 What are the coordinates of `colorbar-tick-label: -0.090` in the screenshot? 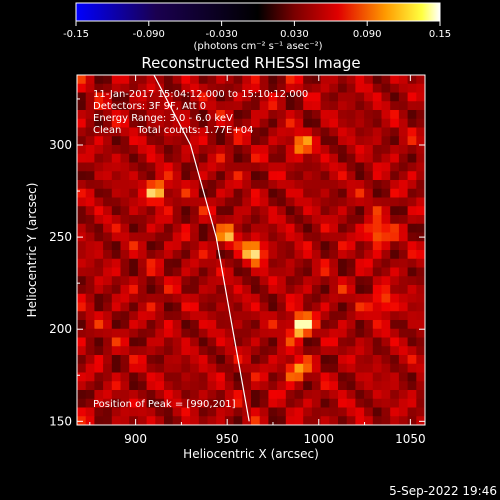 It's located at (149, 34).